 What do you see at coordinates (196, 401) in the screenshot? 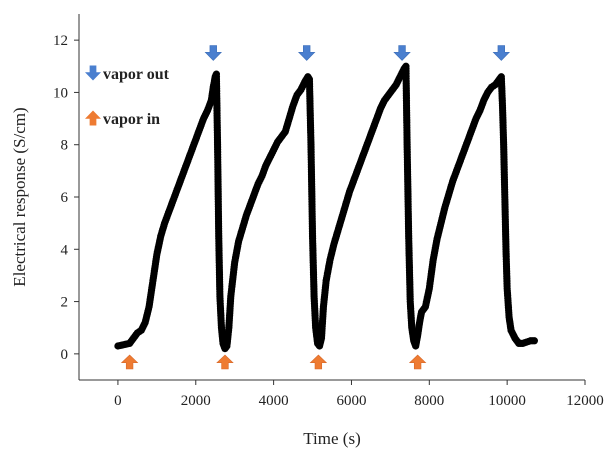
I see `x-tick-label: 2000` at bounding box center [196, 401].